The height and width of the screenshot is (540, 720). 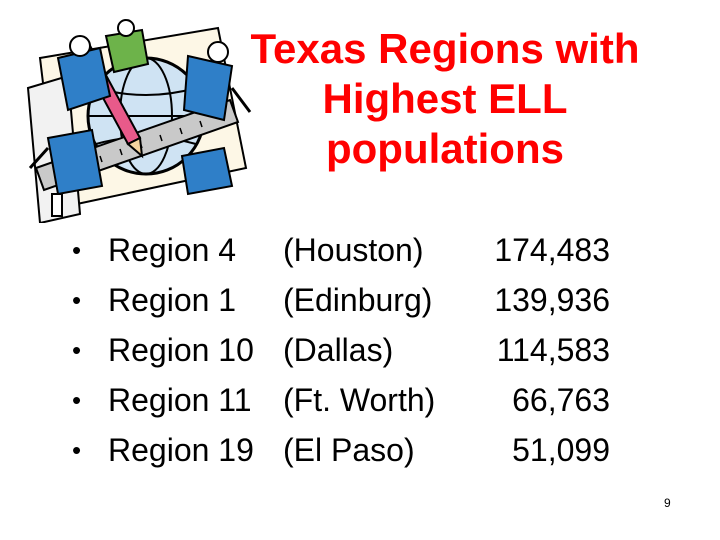 What do you see at coordinates (561, 400) in the screenshot?
I see `ell-population-value: 66,763` at bounding box center [561, 400].